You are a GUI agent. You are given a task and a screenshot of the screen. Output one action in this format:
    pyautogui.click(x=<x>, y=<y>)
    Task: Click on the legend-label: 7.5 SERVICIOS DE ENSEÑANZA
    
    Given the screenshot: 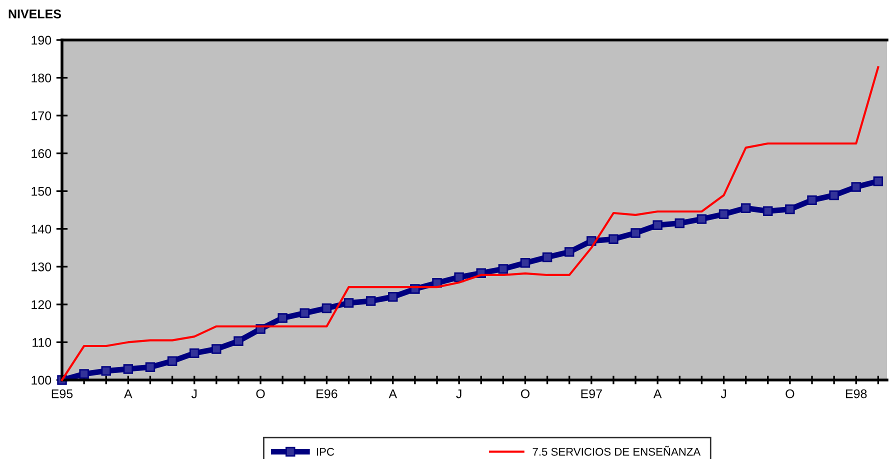 What is the action you would take?
    pyautogui.click(x=616, y=451)
    